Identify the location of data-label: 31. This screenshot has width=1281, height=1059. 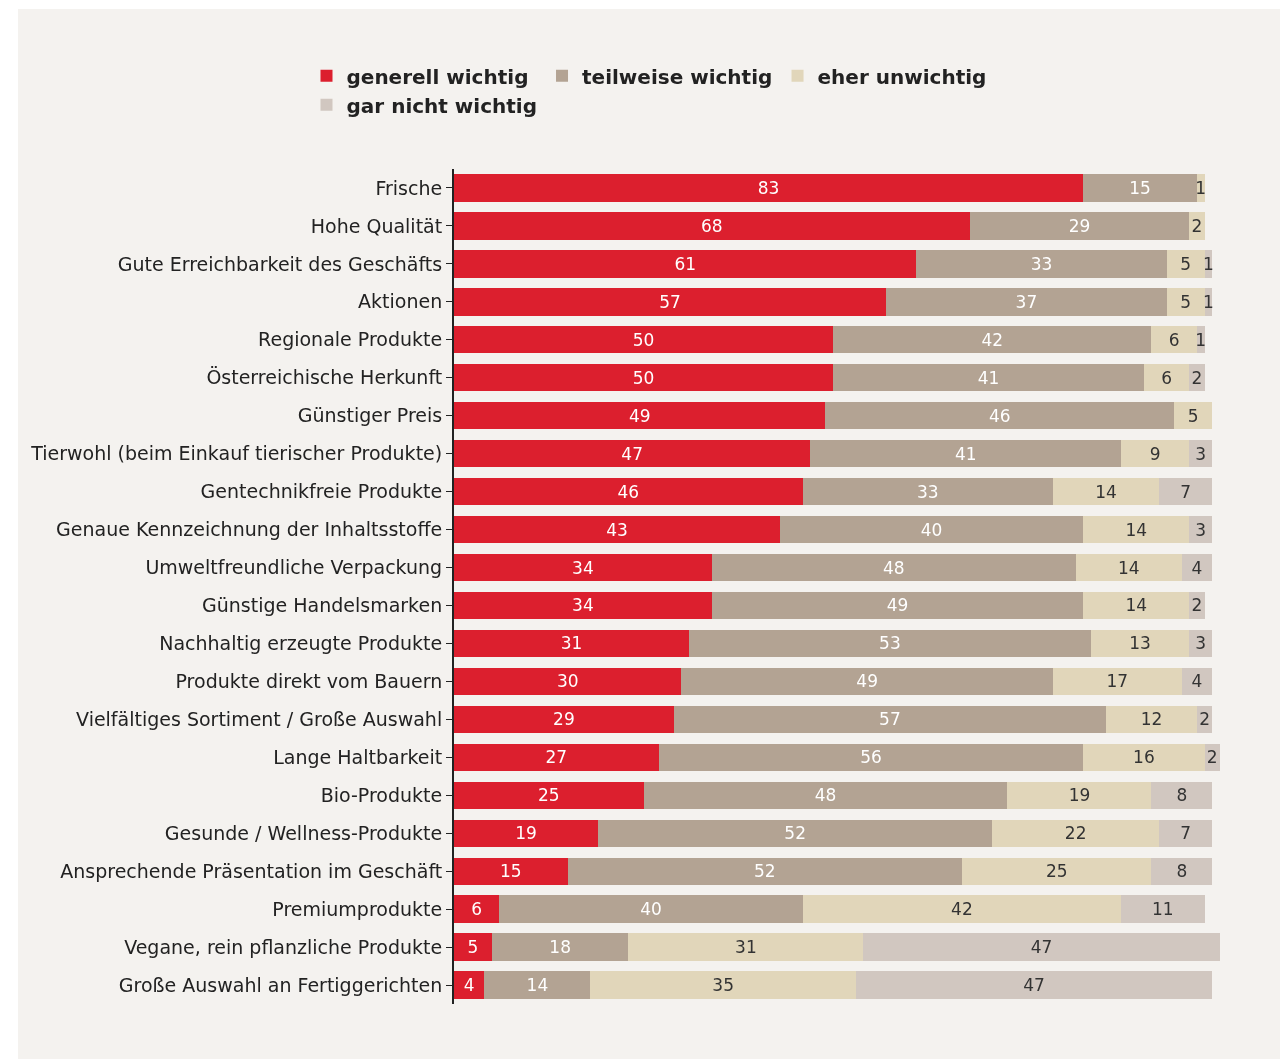
(571, 643).